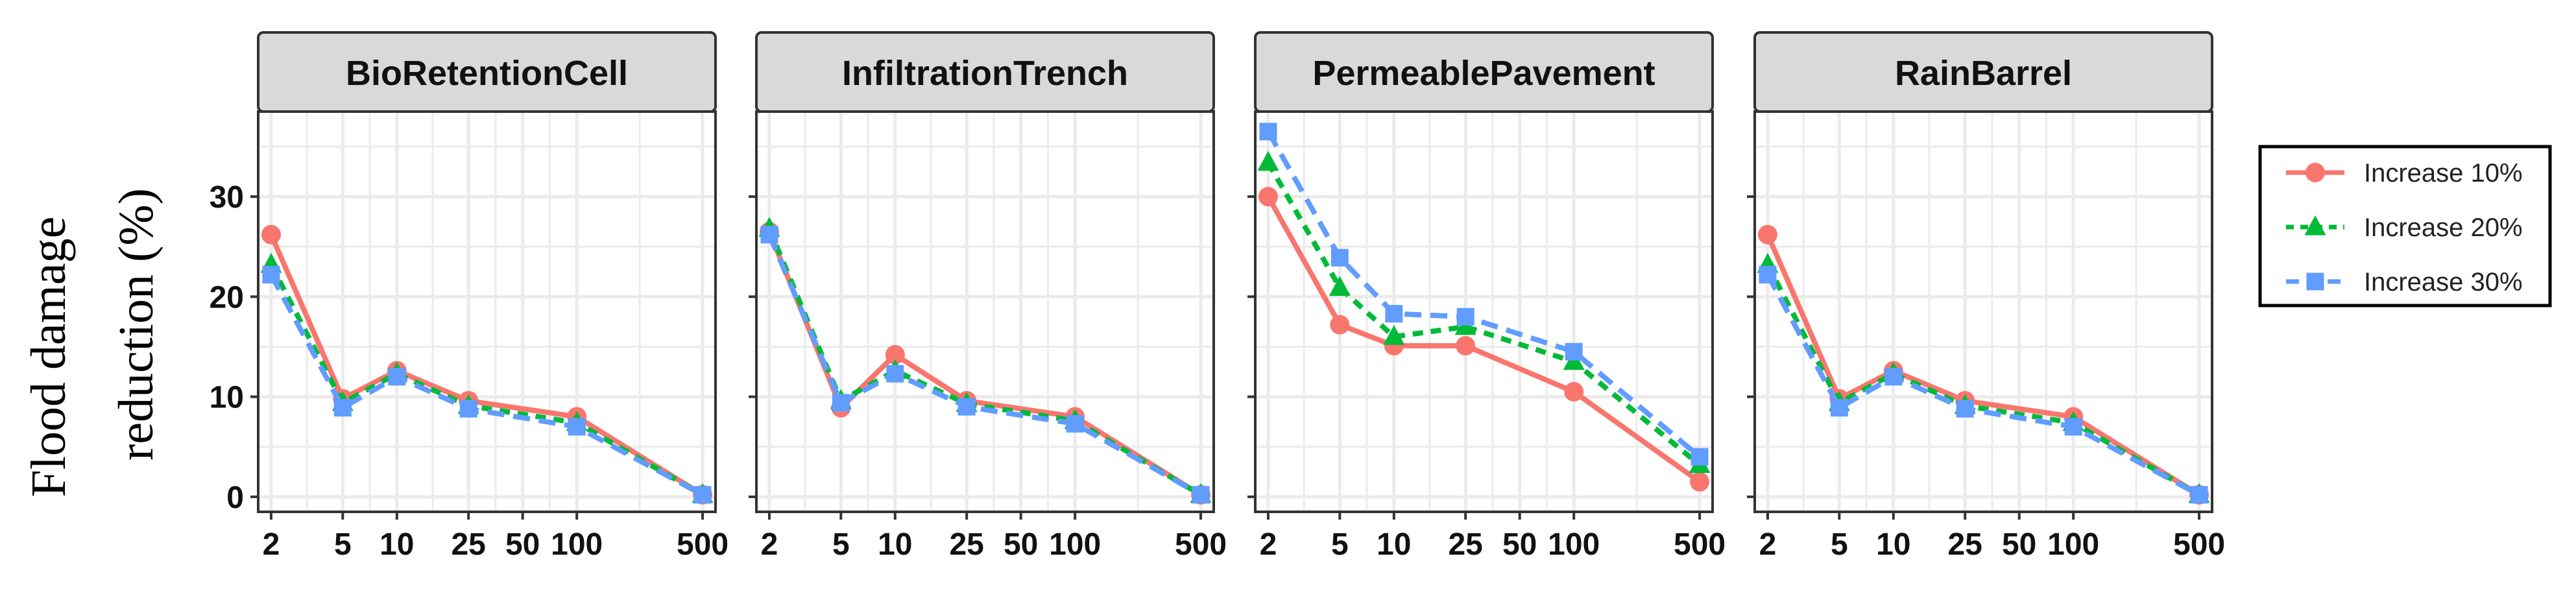  I want to click on series-increase-20-line, so click(486, 380).